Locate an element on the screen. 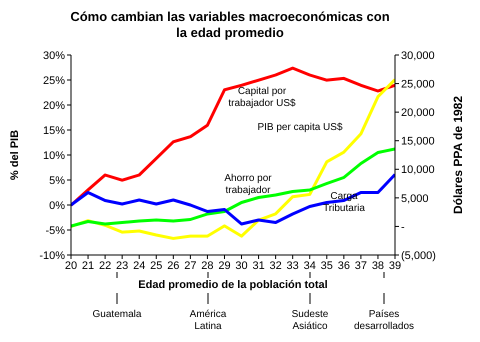  text: Sudeste Asiático is located at coordinates (310, 320).